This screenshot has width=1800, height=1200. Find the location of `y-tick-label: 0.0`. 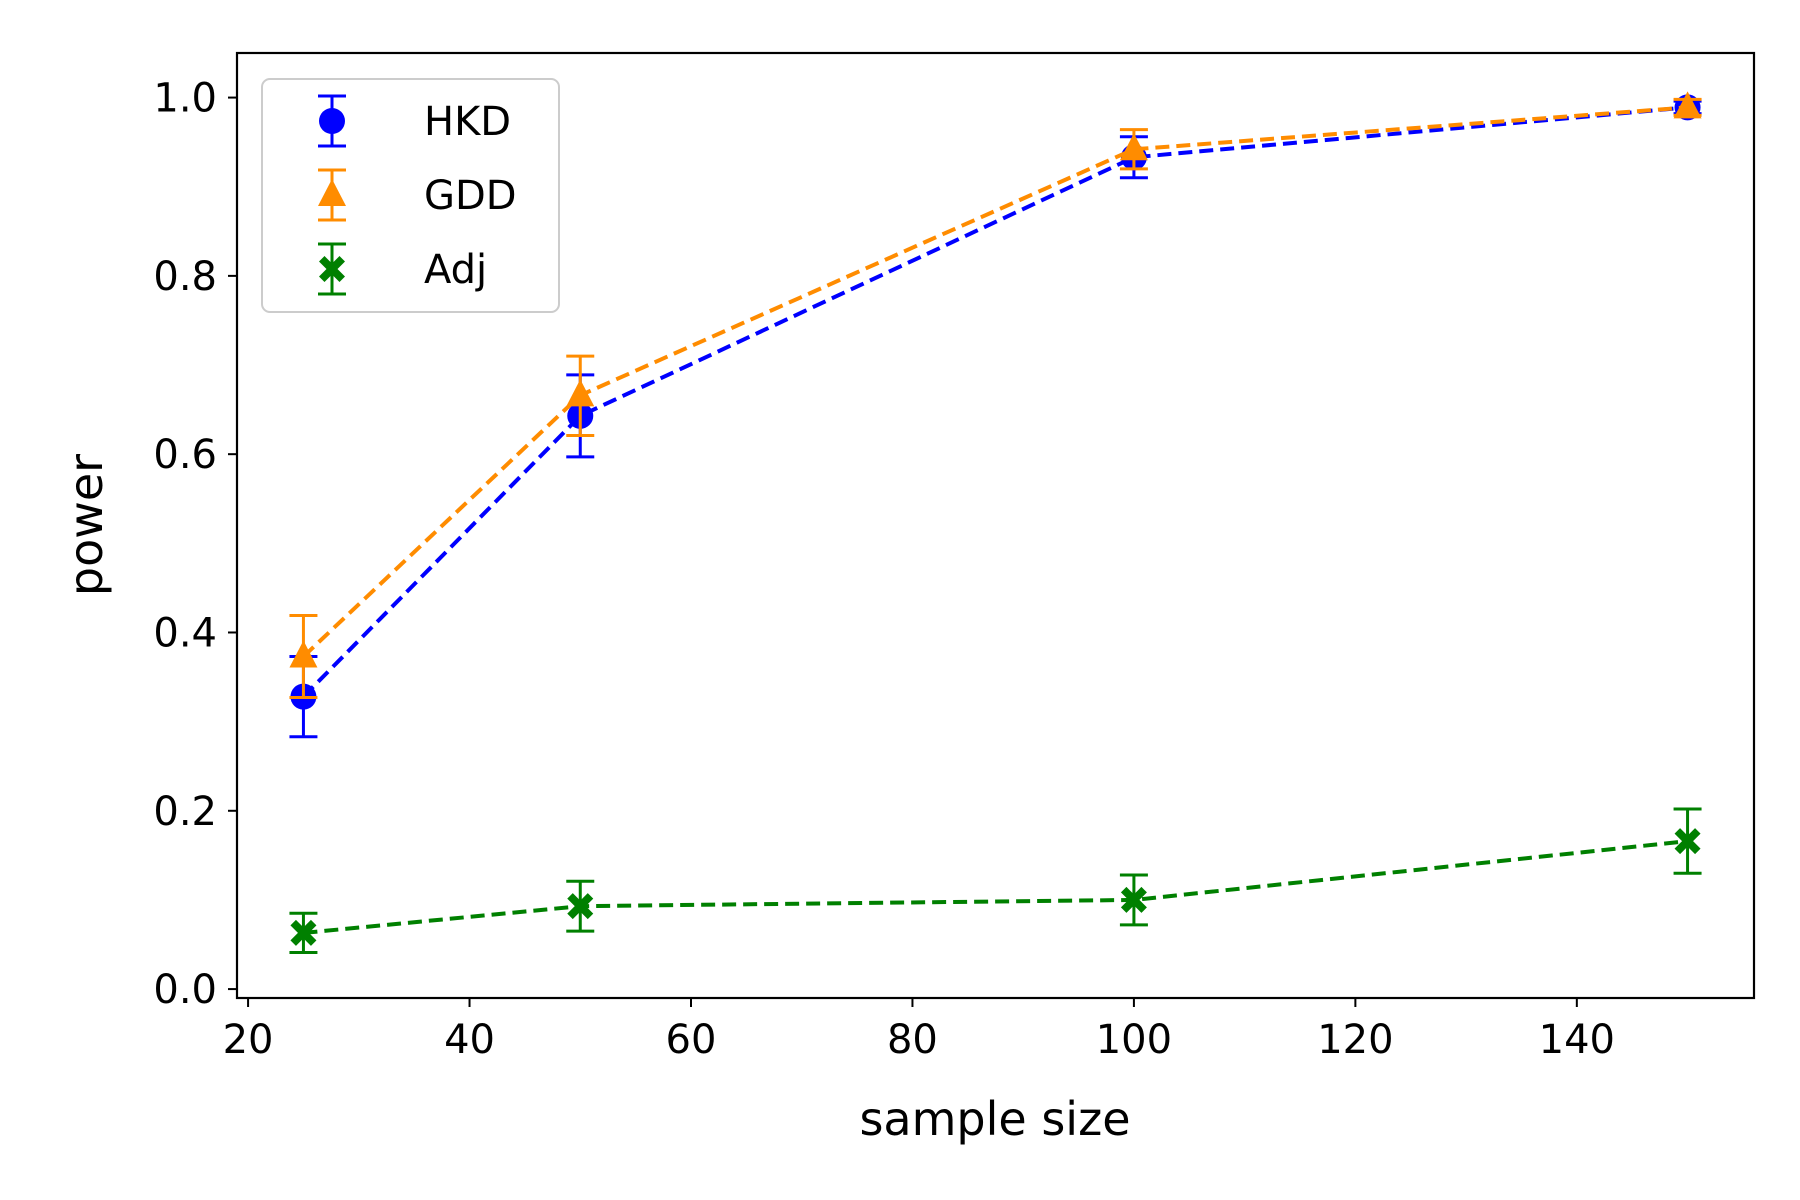

y-tick-label: 0.0 is located at coordinates (185, 990).